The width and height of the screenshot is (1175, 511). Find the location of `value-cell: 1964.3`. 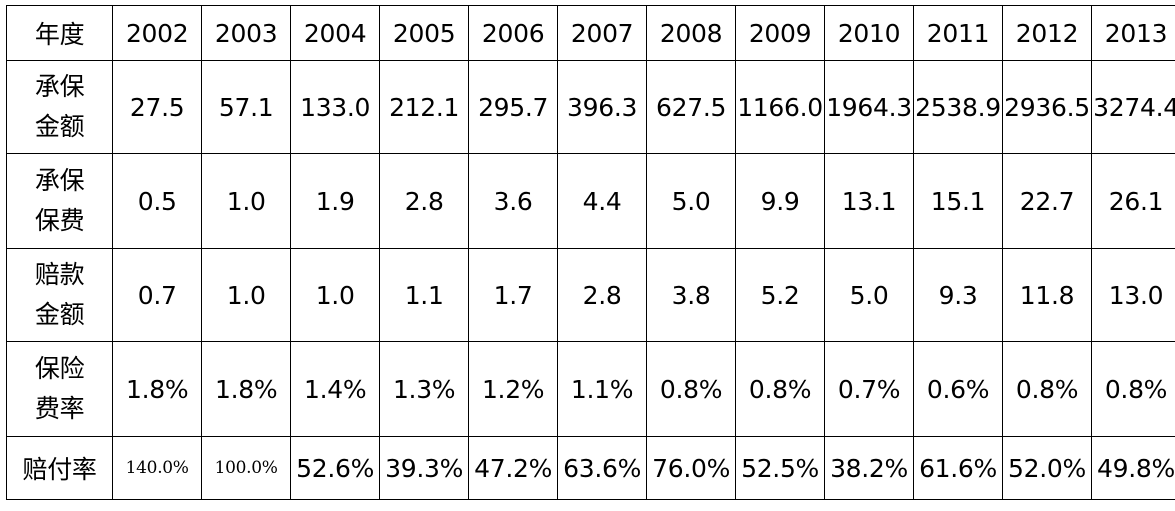

value-cell: 1964.3 is located at coordinates (869, 107).